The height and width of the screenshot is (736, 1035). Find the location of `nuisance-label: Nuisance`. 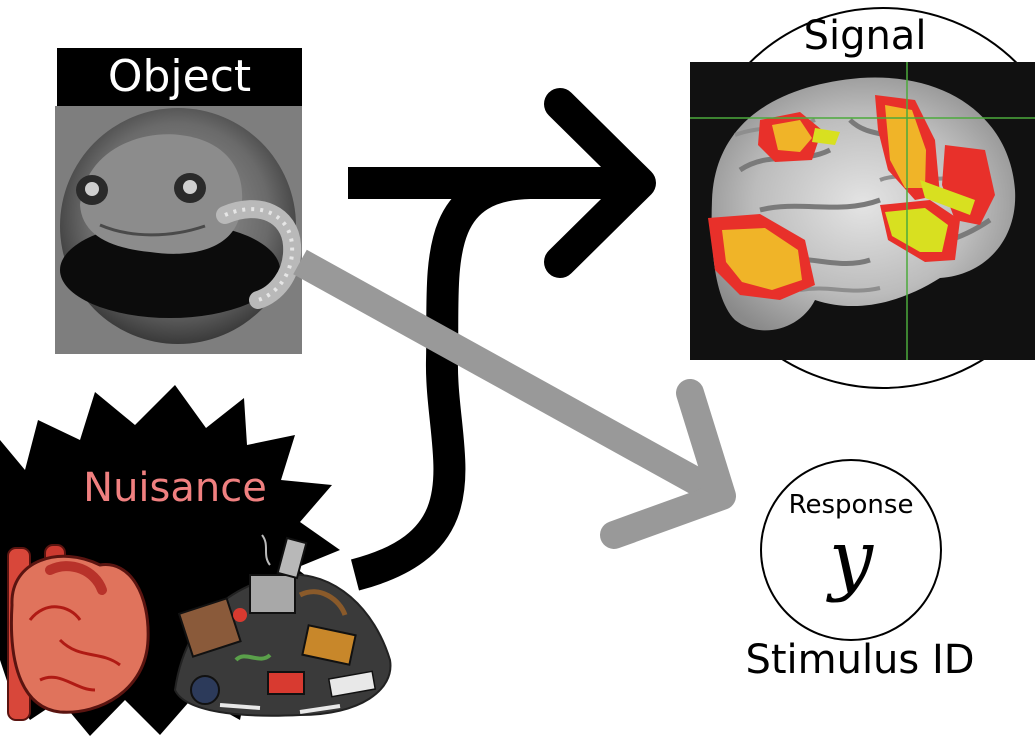

nuisance-label: Nuisance is located at coordinates (175, 488).